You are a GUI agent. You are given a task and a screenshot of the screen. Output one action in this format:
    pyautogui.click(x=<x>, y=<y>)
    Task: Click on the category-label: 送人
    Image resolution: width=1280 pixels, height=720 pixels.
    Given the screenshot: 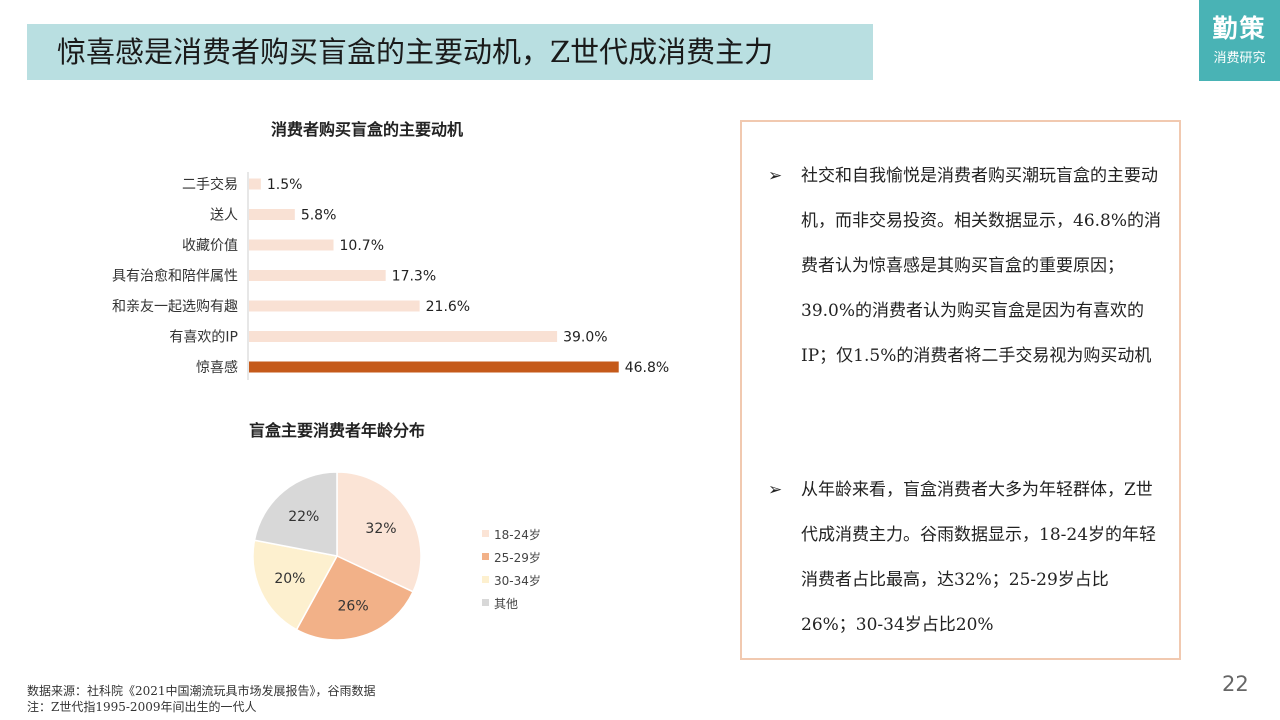 What is the action you would take?
    pyautogui.click(x=224, y=216)
    